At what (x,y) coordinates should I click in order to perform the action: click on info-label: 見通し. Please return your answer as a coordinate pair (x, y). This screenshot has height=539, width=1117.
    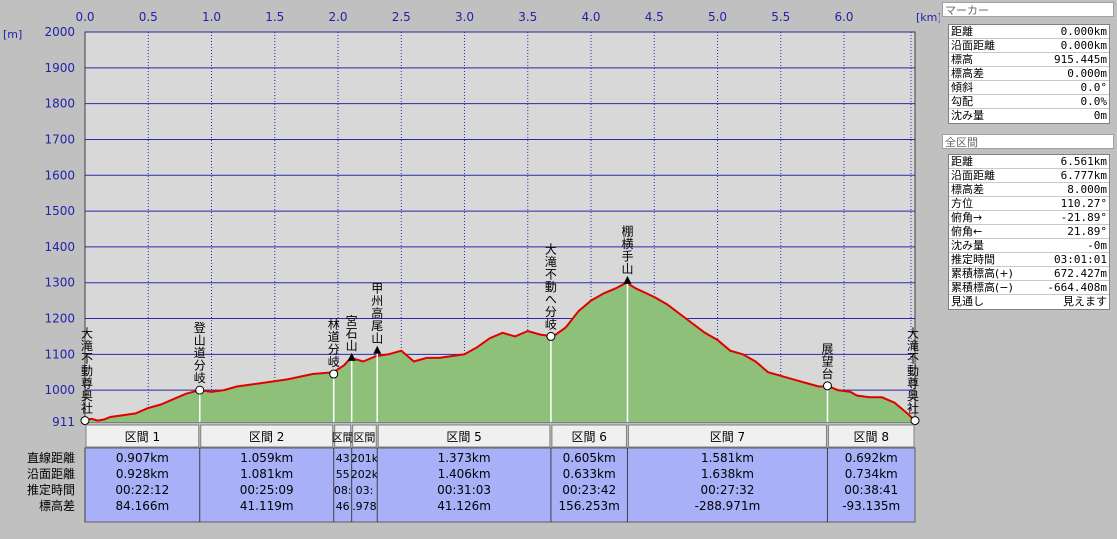
    Looking at the image, I should click on (967, 301).